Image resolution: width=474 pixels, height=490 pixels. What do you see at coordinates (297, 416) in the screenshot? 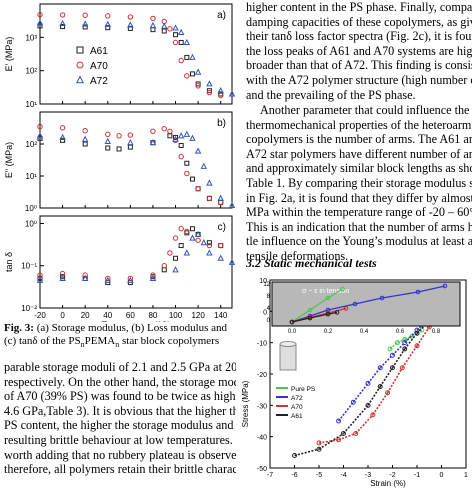
I see `legend-label: A61` at bounding box center [297, 416].